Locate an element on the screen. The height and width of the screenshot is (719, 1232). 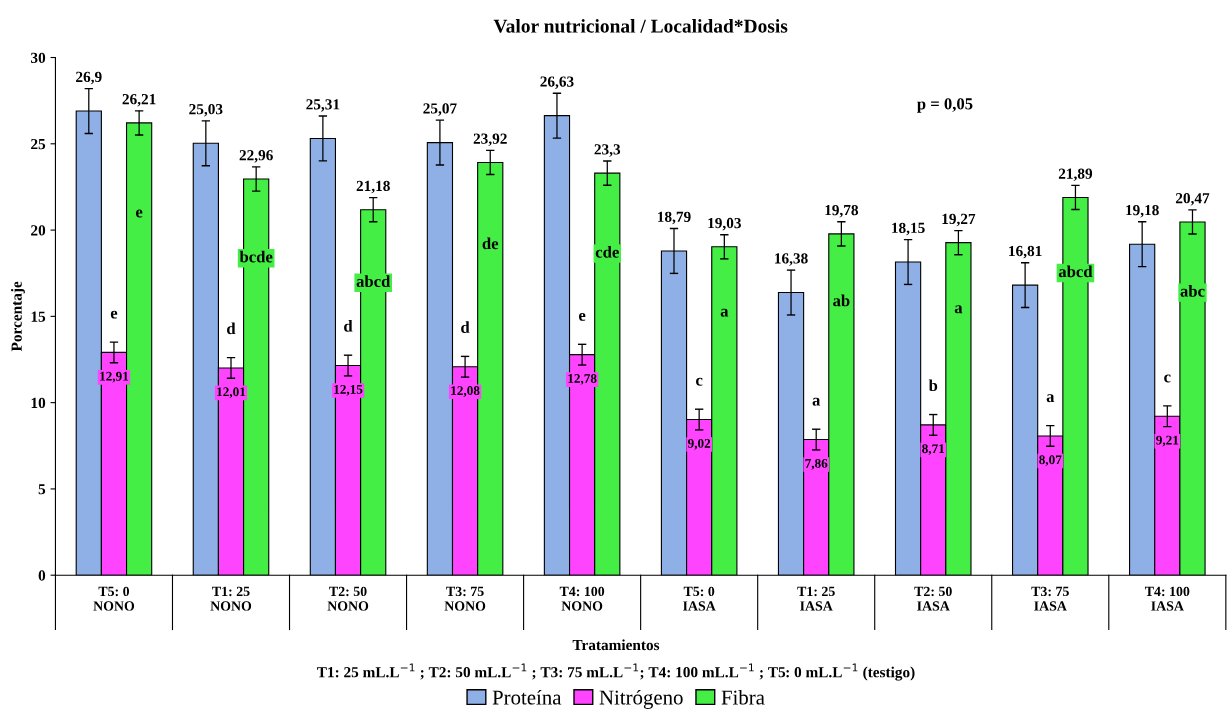
annotation: ab is located at coordinates (841, 300).